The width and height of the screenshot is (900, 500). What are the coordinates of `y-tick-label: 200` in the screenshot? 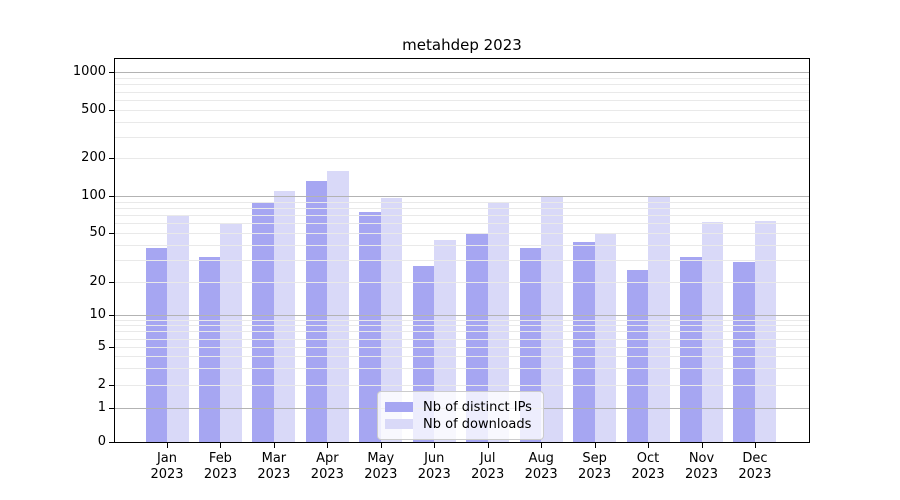 It's located at (93, 157).